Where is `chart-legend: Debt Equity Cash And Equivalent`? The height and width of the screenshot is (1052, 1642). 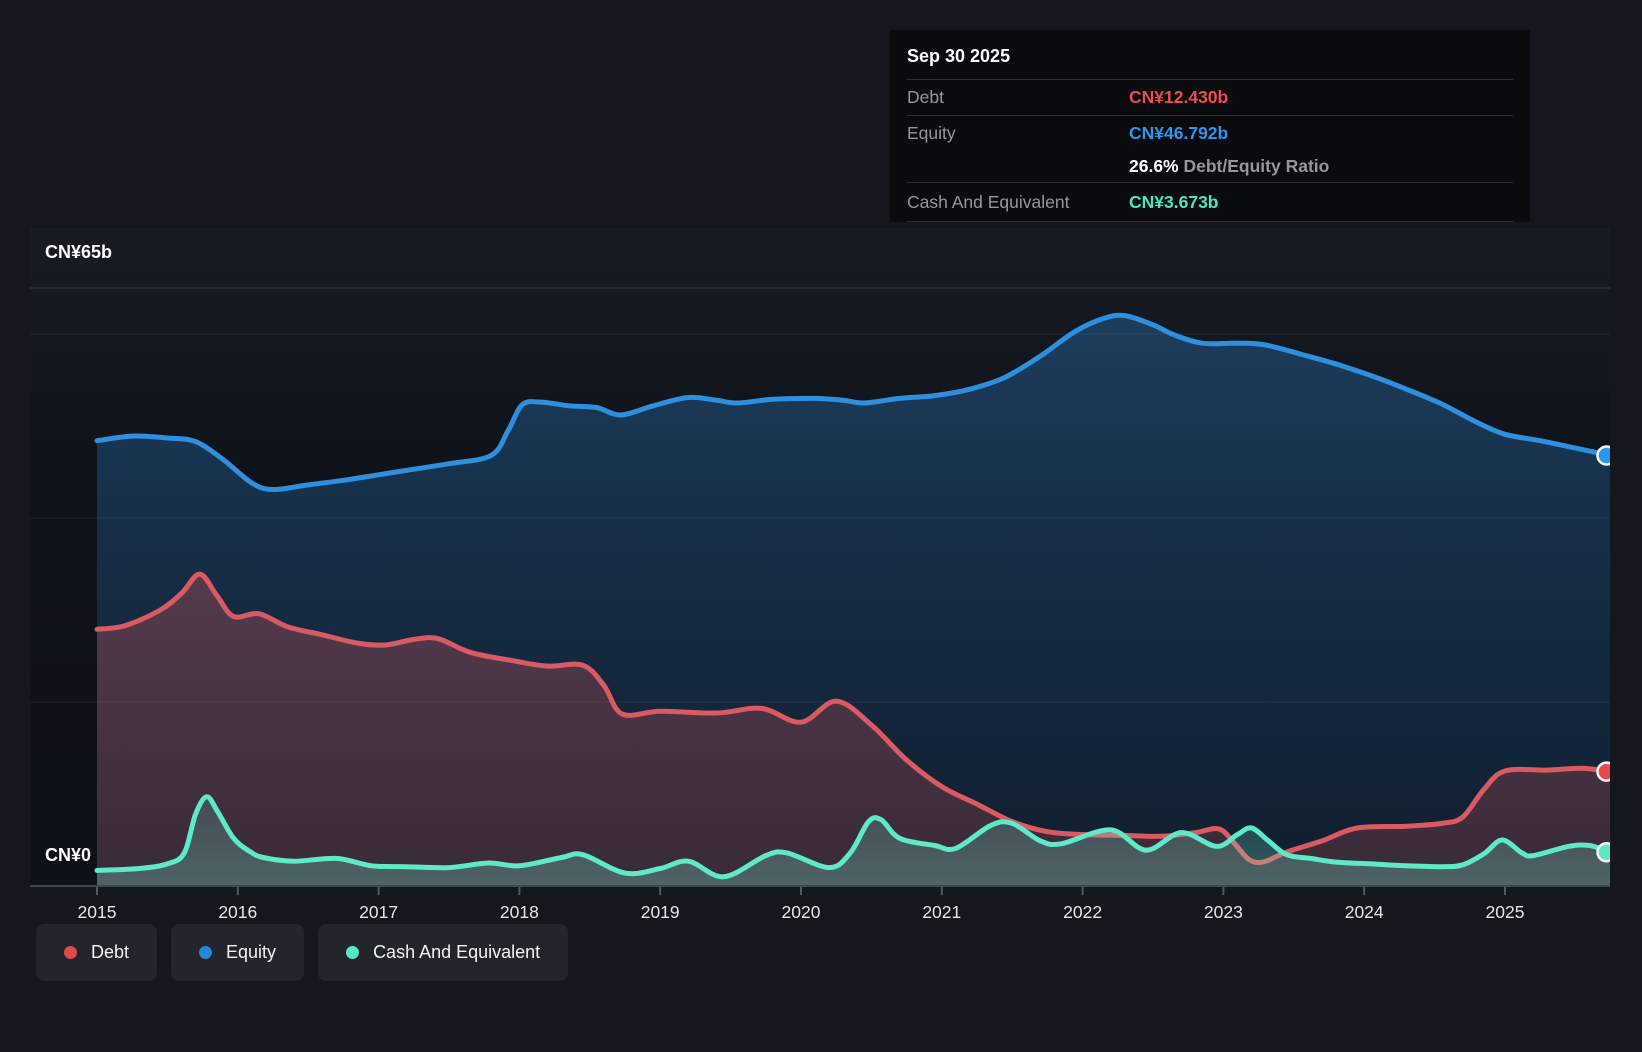 chart-legend: Debt Equity Cash And Equivalent is located at coordinates (302, 952).